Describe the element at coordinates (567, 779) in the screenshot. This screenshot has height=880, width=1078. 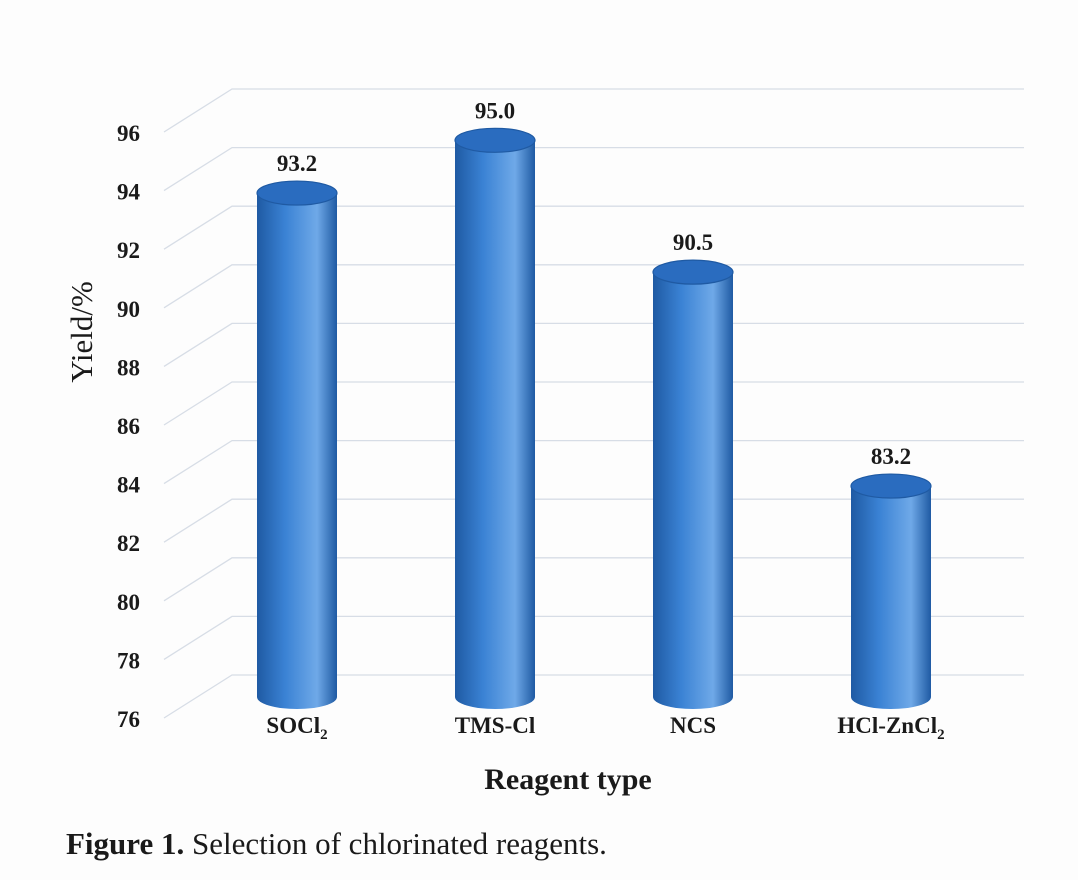
I see `x-axis-label: Reagent type` at that location.